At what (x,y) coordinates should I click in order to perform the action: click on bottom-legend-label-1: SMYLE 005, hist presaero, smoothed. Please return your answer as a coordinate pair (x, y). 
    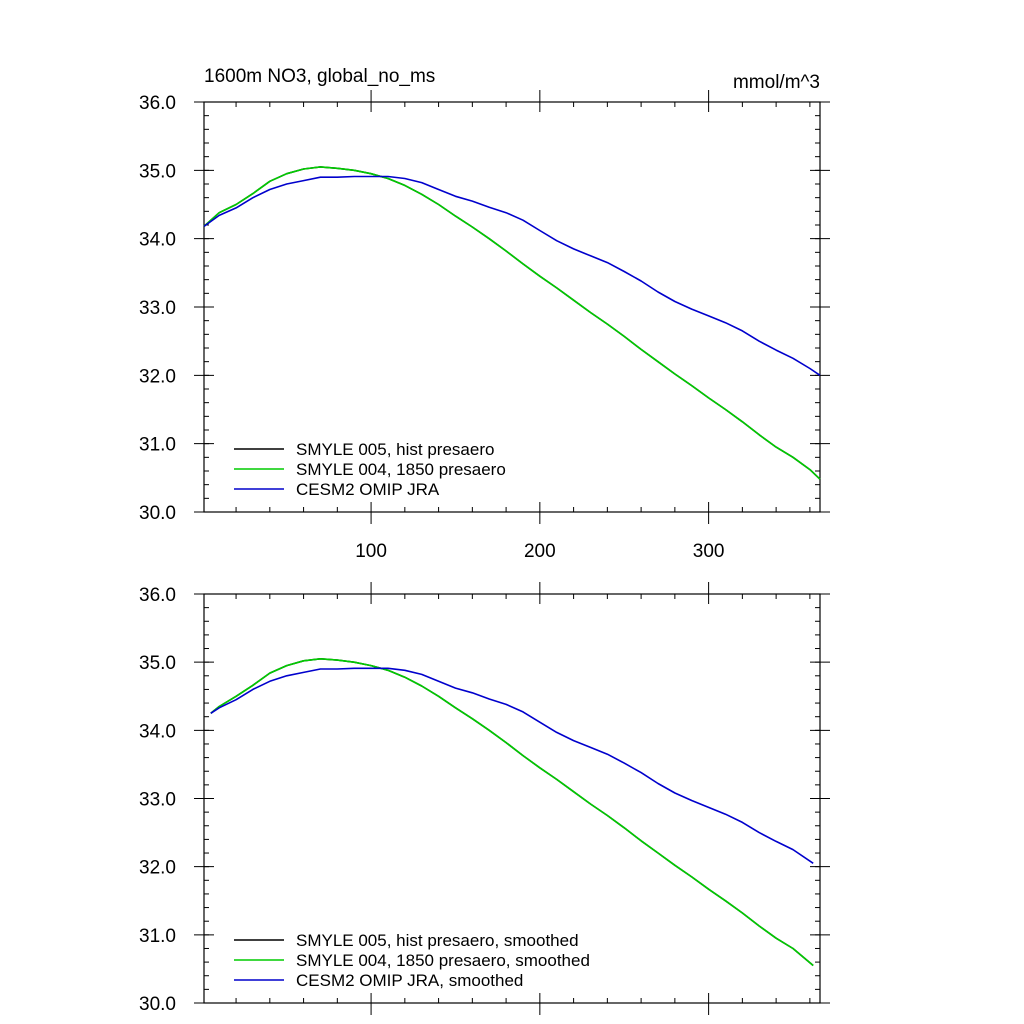
    Looking at the image, I should click on (437, 940).